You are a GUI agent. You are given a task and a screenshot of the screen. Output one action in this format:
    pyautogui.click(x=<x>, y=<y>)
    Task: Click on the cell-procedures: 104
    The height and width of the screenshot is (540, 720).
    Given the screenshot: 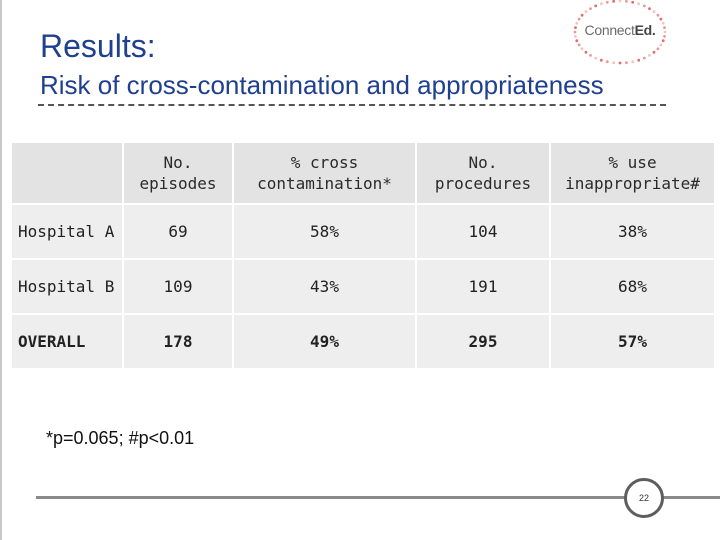 What is the action you would take?
    pyautogui.click(x=483, y=231)
    